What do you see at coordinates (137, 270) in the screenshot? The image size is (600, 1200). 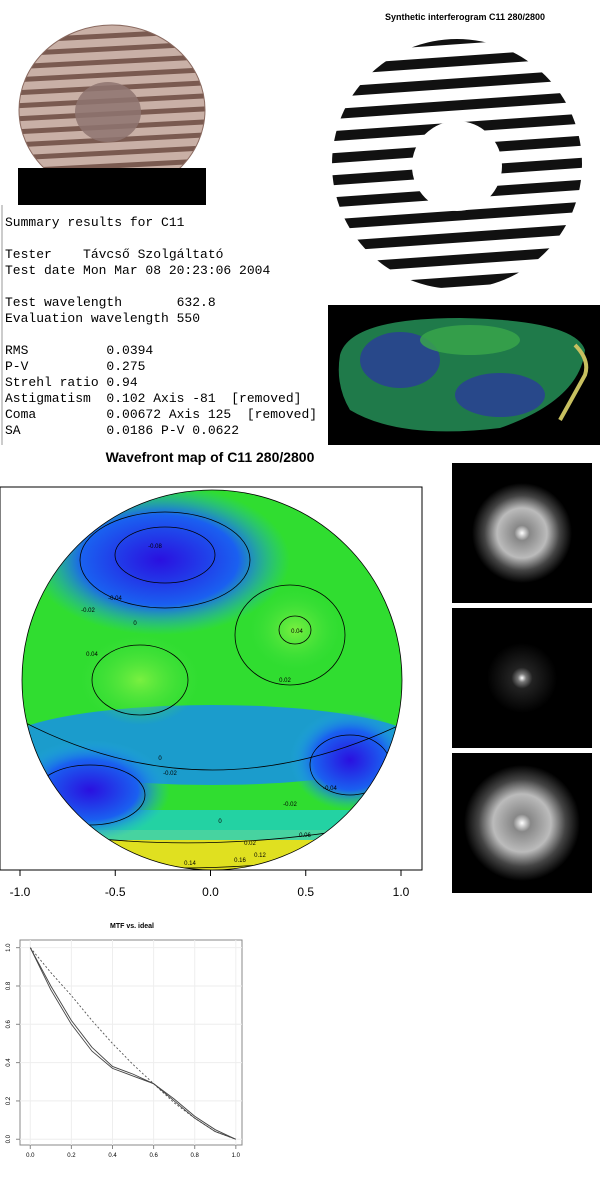 I see `summary-line: Test date Mon Mar 08 20:23:06 2004` at bounding box center [137, 270].